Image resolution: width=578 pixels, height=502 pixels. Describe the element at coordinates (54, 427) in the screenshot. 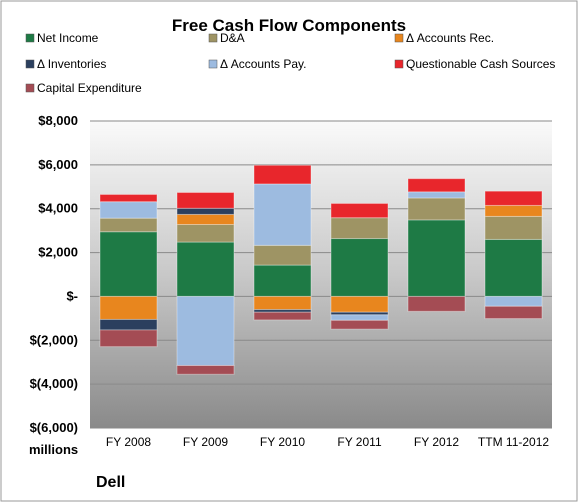

I see `y-tick-label: $(6,000)` at that location.